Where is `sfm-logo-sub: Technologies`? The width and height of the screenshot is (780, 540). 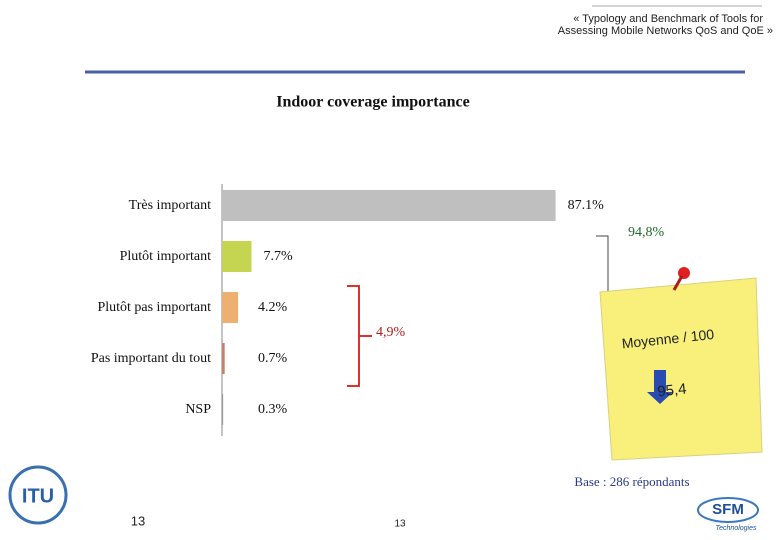
sfm-logo-sub: Technologies is located at coordinates (736, 528).